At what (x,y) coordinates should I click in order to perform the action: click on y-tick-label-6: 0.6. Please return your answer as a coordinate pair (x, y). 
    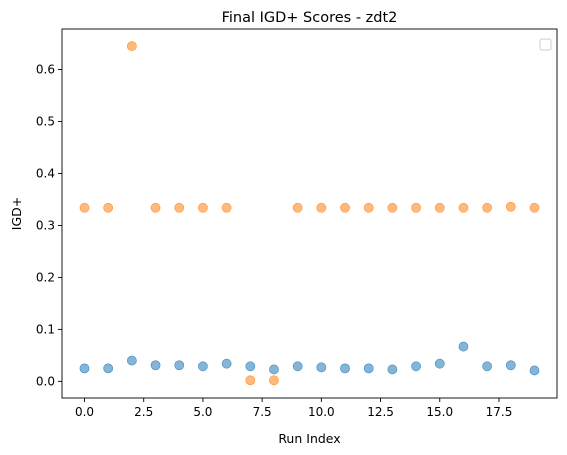
    Looking at the image, I should click on (45, 70).